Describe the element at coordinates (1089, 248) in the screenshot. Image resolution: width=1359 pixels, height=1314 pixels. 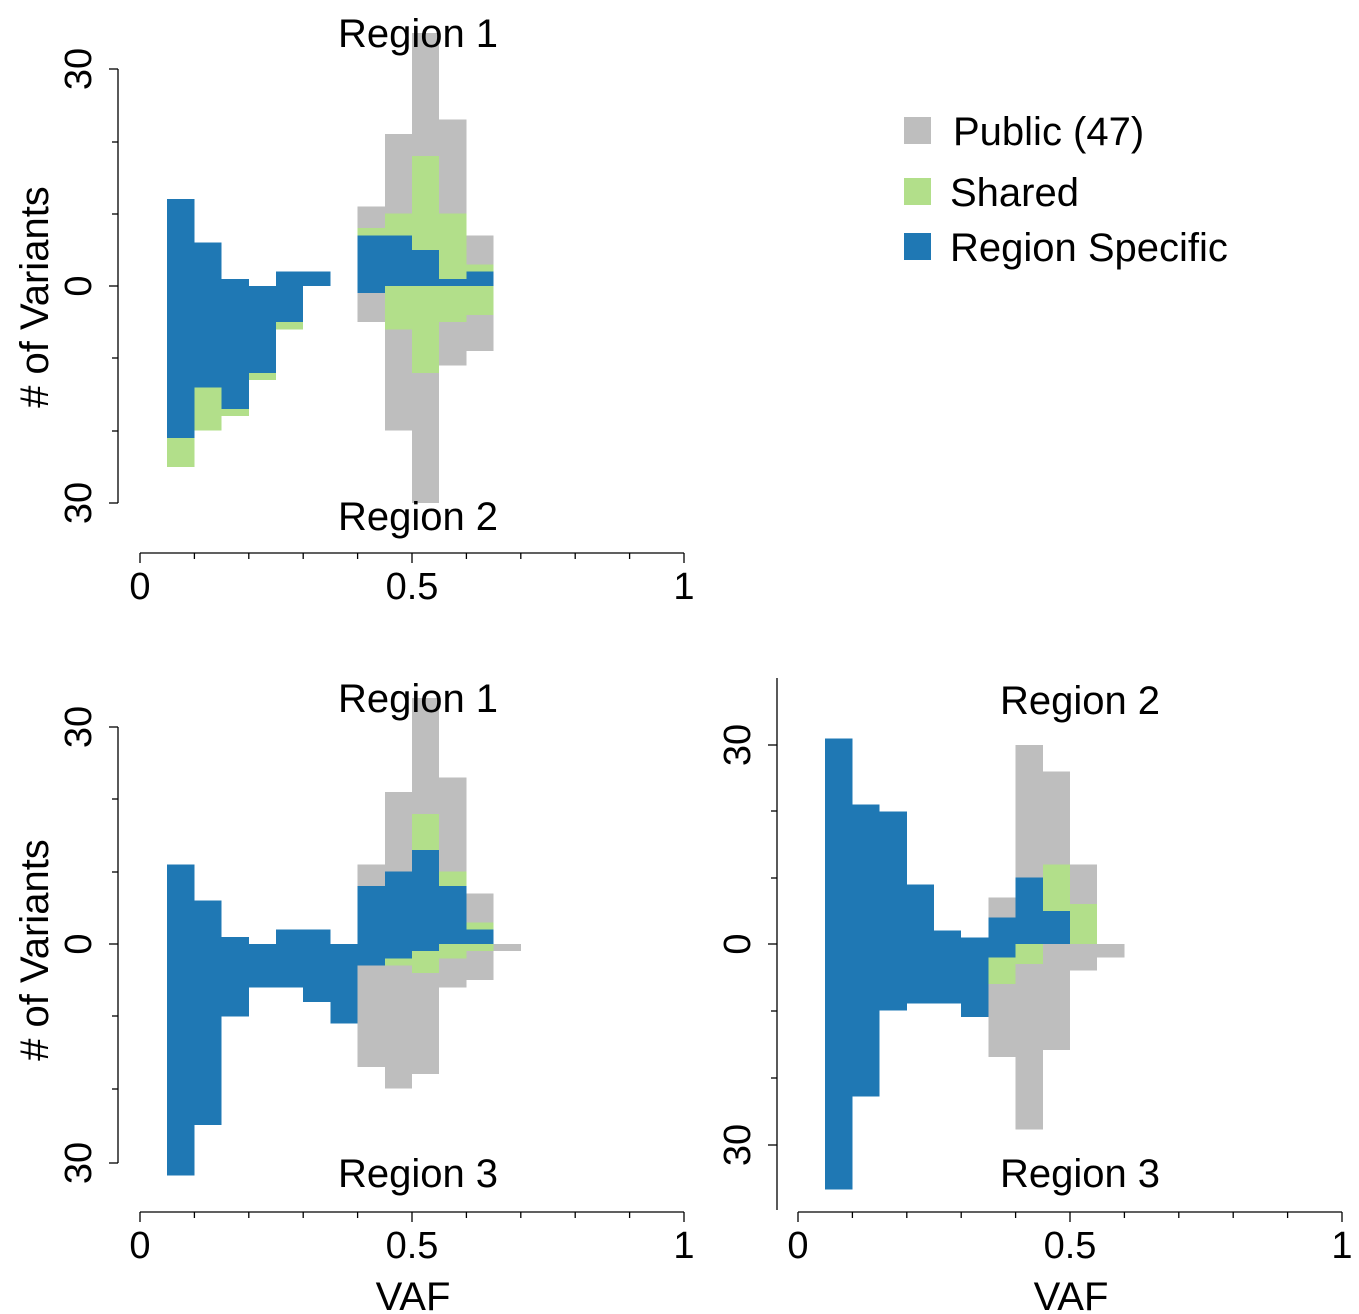
I see `legend-label: Region Specific` at that location.